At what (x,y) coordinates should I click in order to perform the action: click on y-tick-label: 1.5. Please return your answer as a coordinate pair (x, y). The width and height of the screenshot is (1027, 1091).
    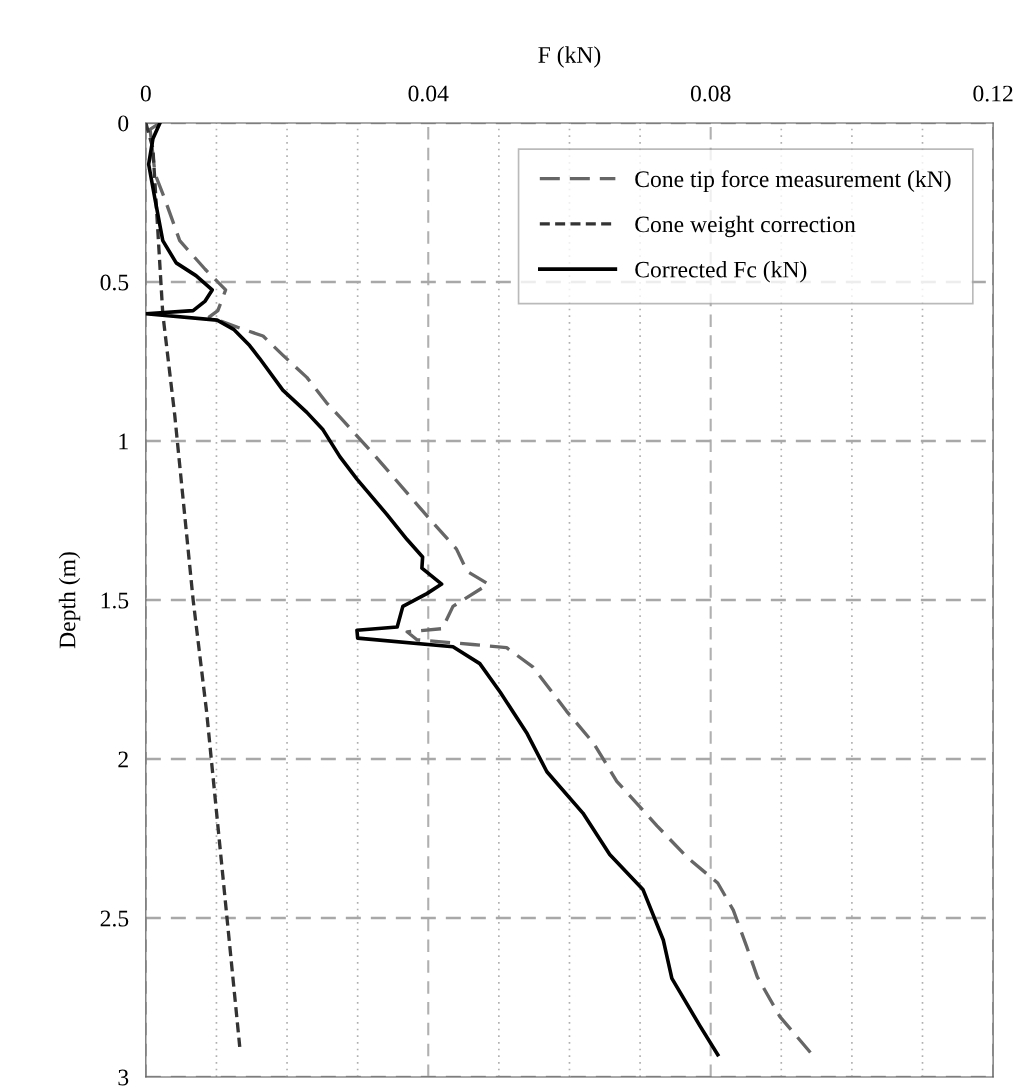
    Looking at the image, I should click on (115, 600).